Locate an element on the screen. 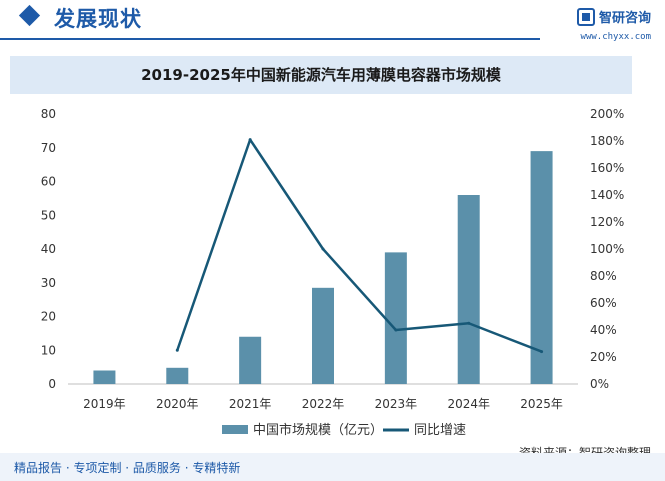 The height and width of the screenshot is (481, 665). y-right-tick-label: 60% is located at coordinates (603, 303).